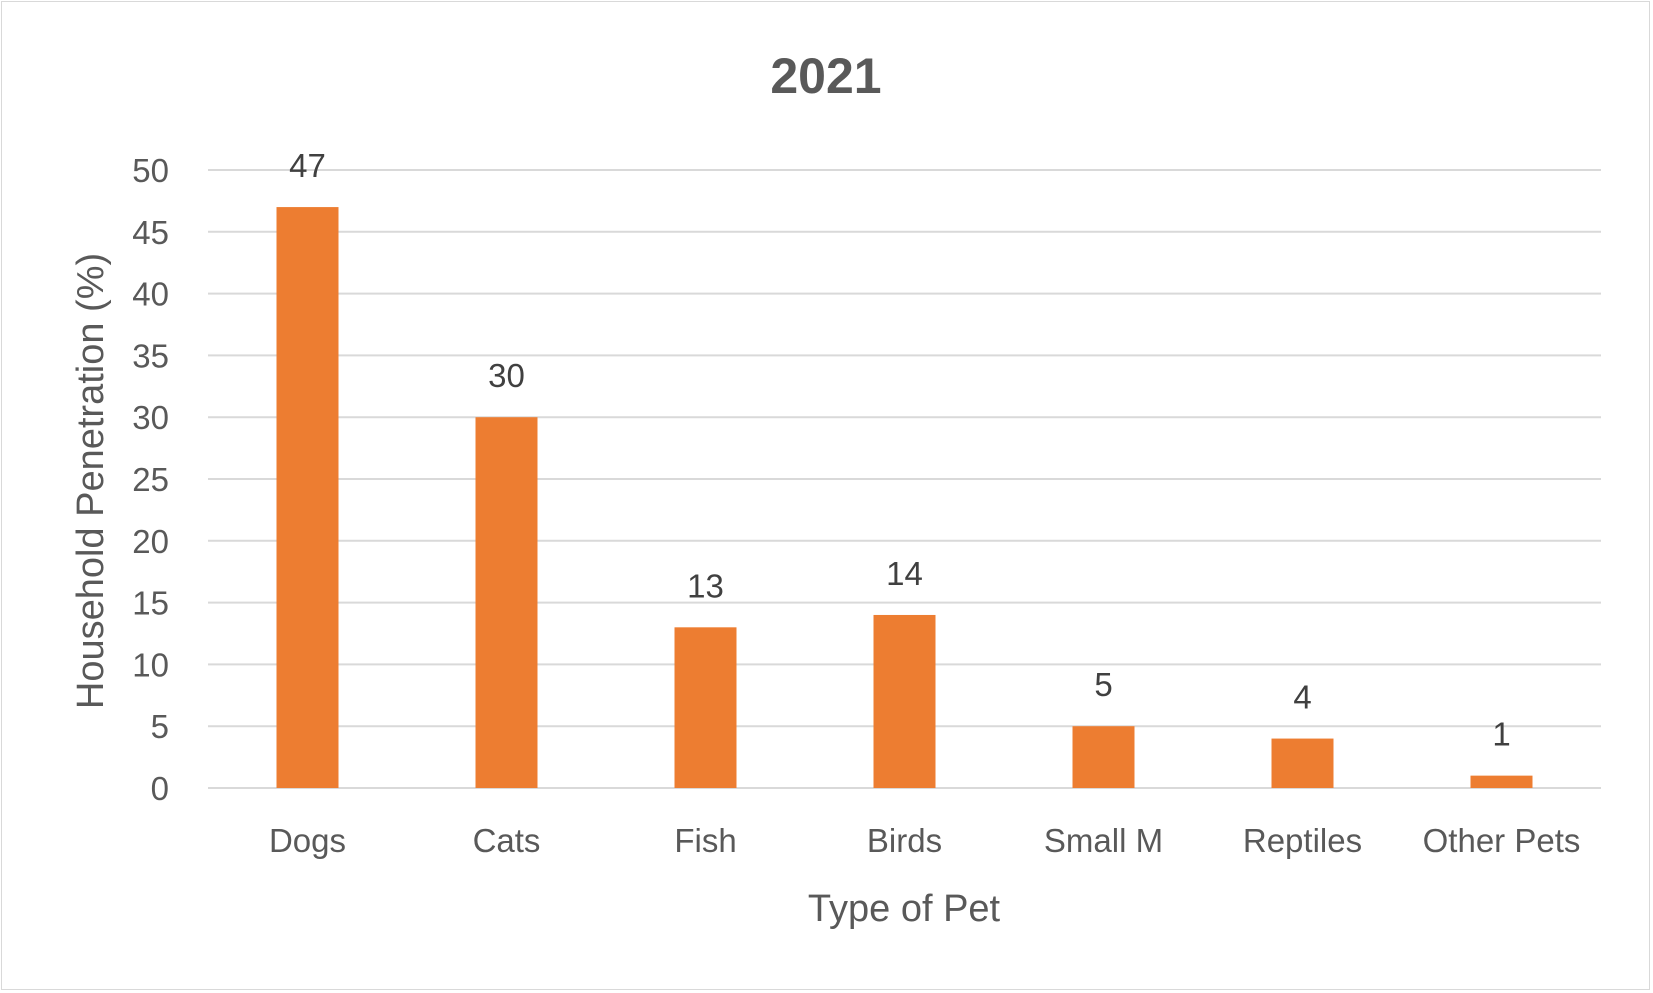  I want to click on y-tick-label: 30, so click(150, 417).